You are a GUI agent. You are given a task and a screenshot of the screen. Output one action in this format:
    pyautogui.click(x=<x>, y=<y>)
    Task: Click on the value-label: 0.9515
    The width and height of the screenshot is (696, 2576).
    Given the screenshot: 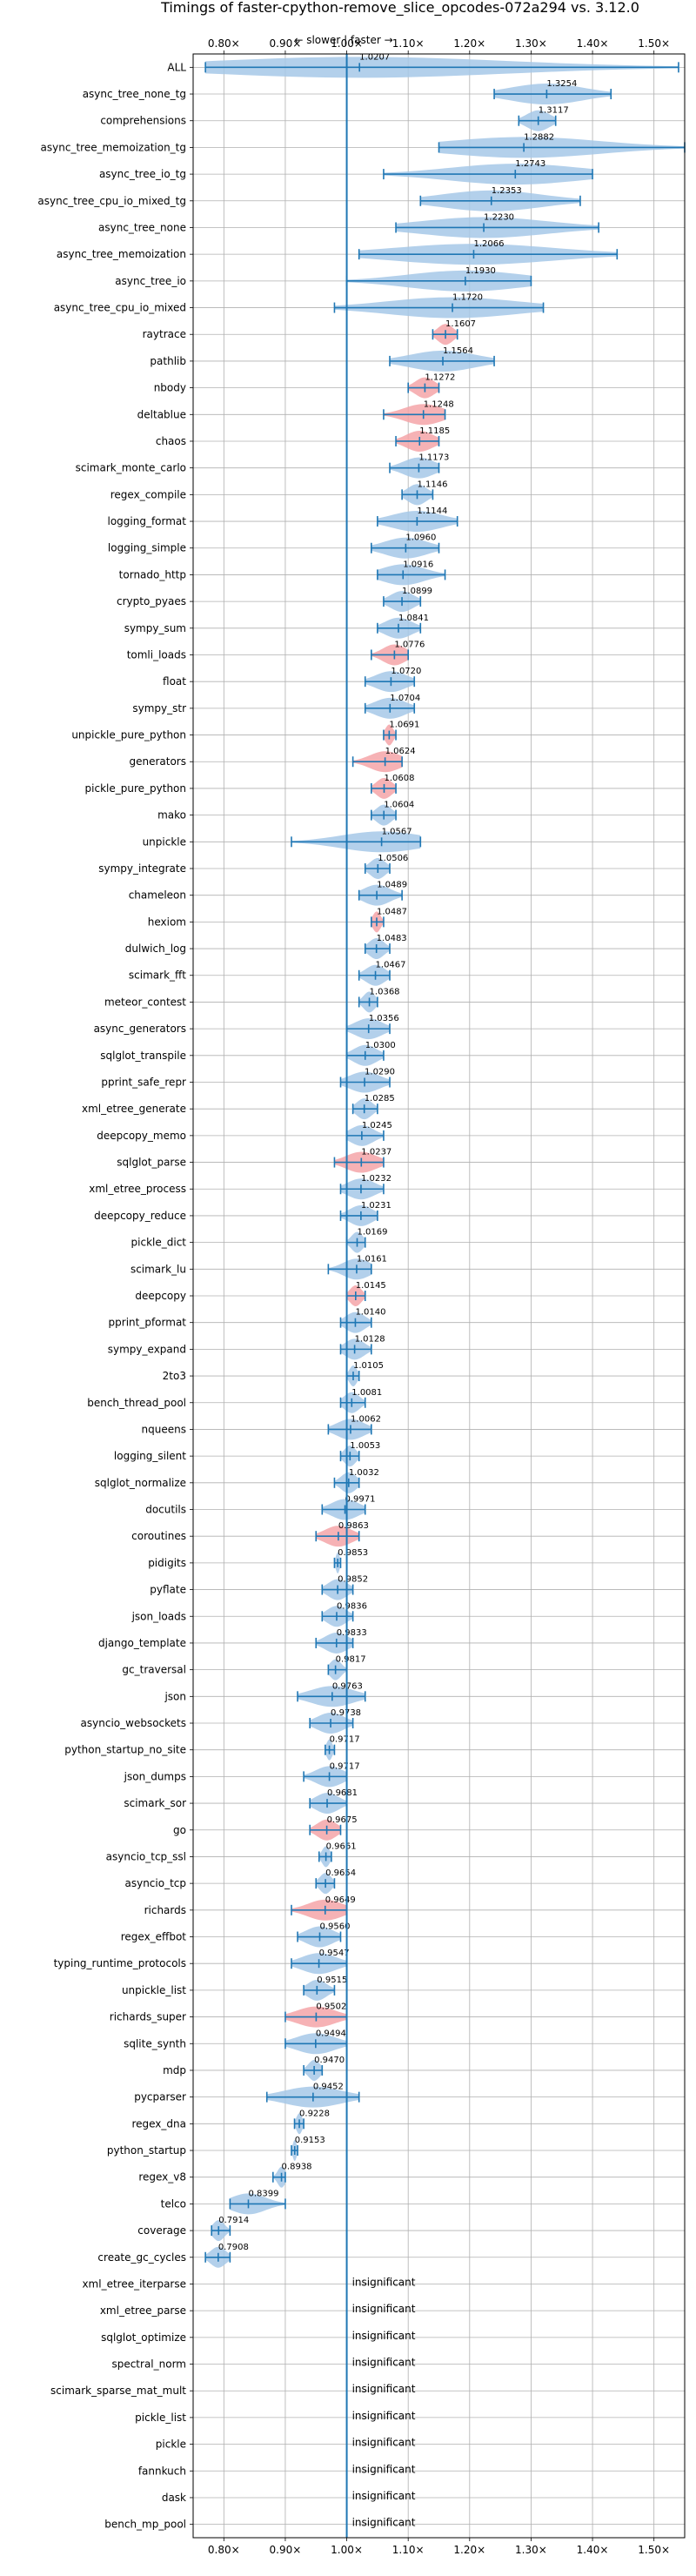 What is the action you would take?
    pyautogui.click(x=332, y=1980)
    